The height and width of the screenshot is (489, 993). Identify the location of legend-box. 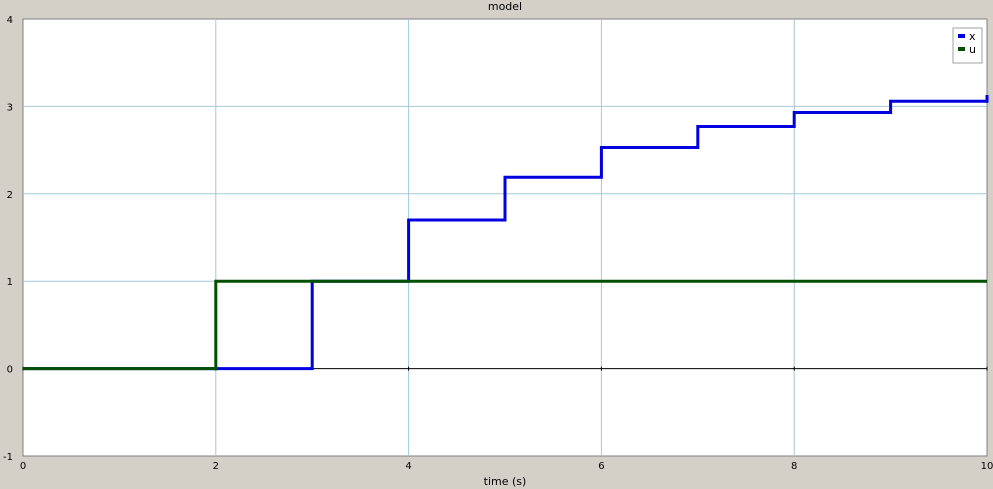
(967, 45).